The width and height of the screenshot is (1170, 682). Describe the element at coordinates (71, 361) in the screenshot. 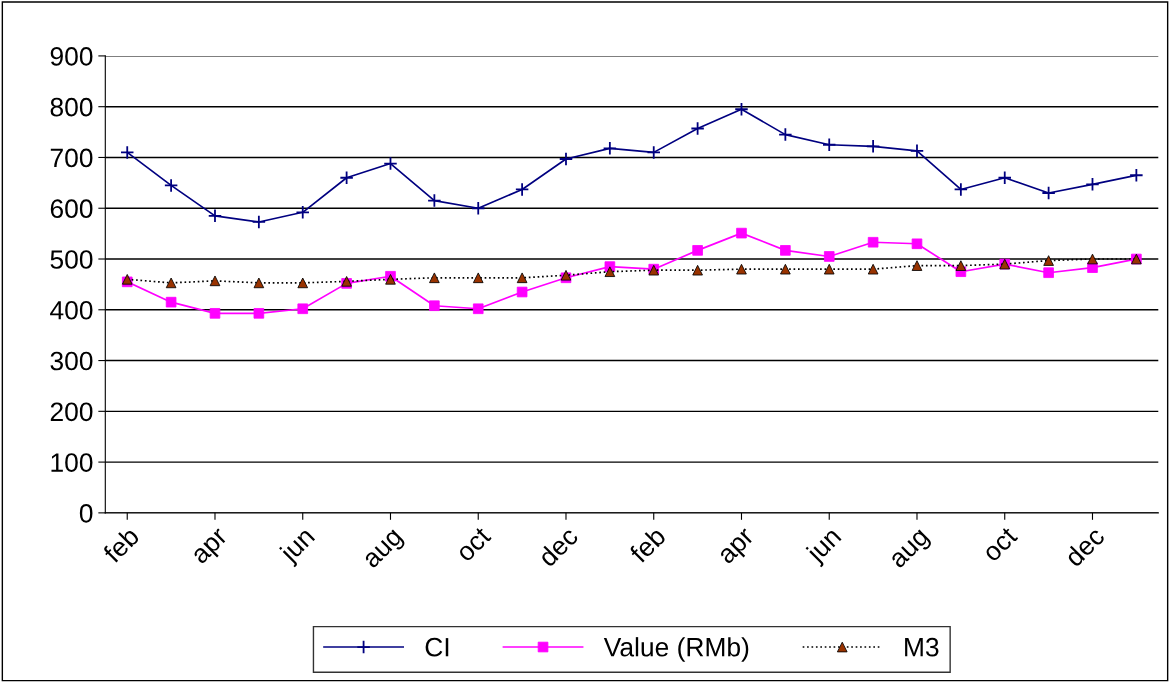

I see `y-tick-label: 300` at that location.